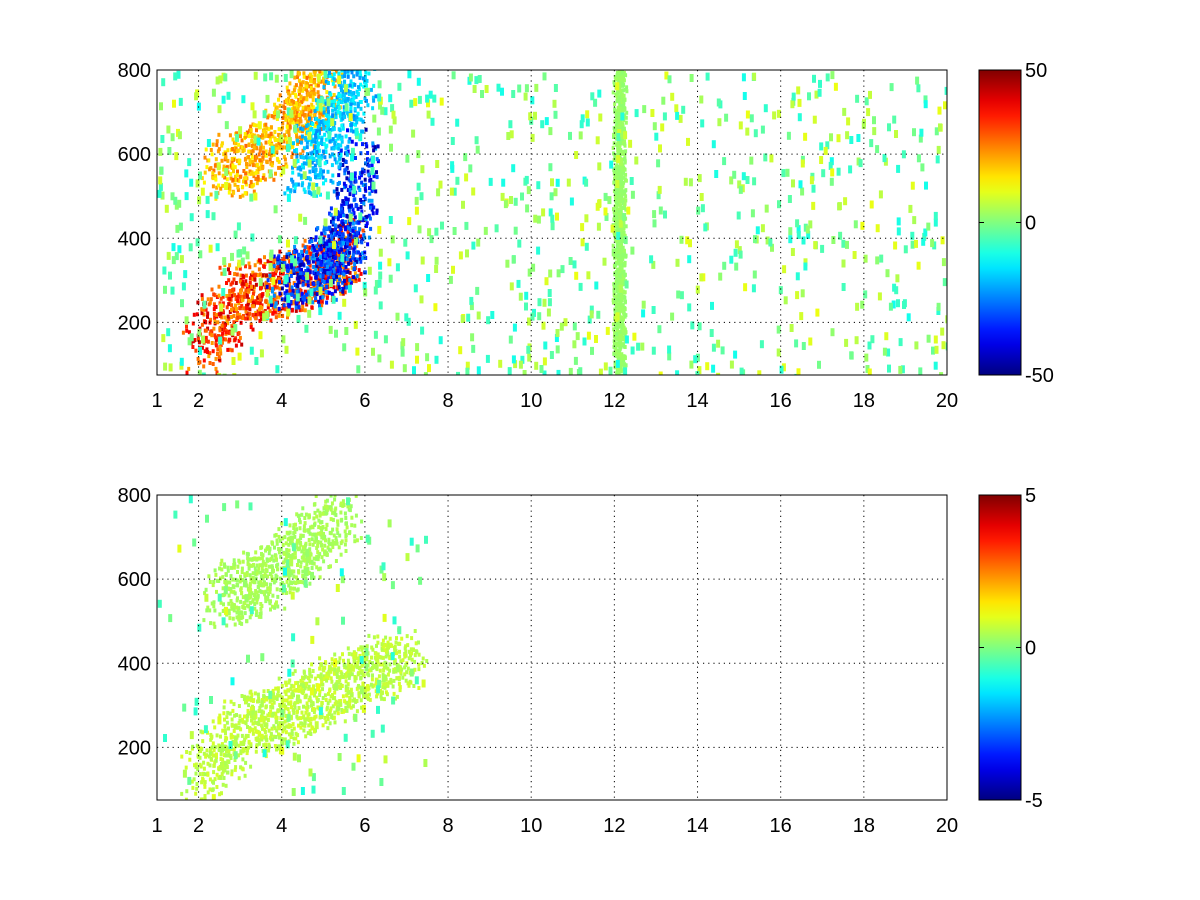 The width and height of the screenshot is (1200, 900). Describe the element at coordinates (1039, 376) in the screenshot. I see `colorbar-tick-label: -50` at that location.